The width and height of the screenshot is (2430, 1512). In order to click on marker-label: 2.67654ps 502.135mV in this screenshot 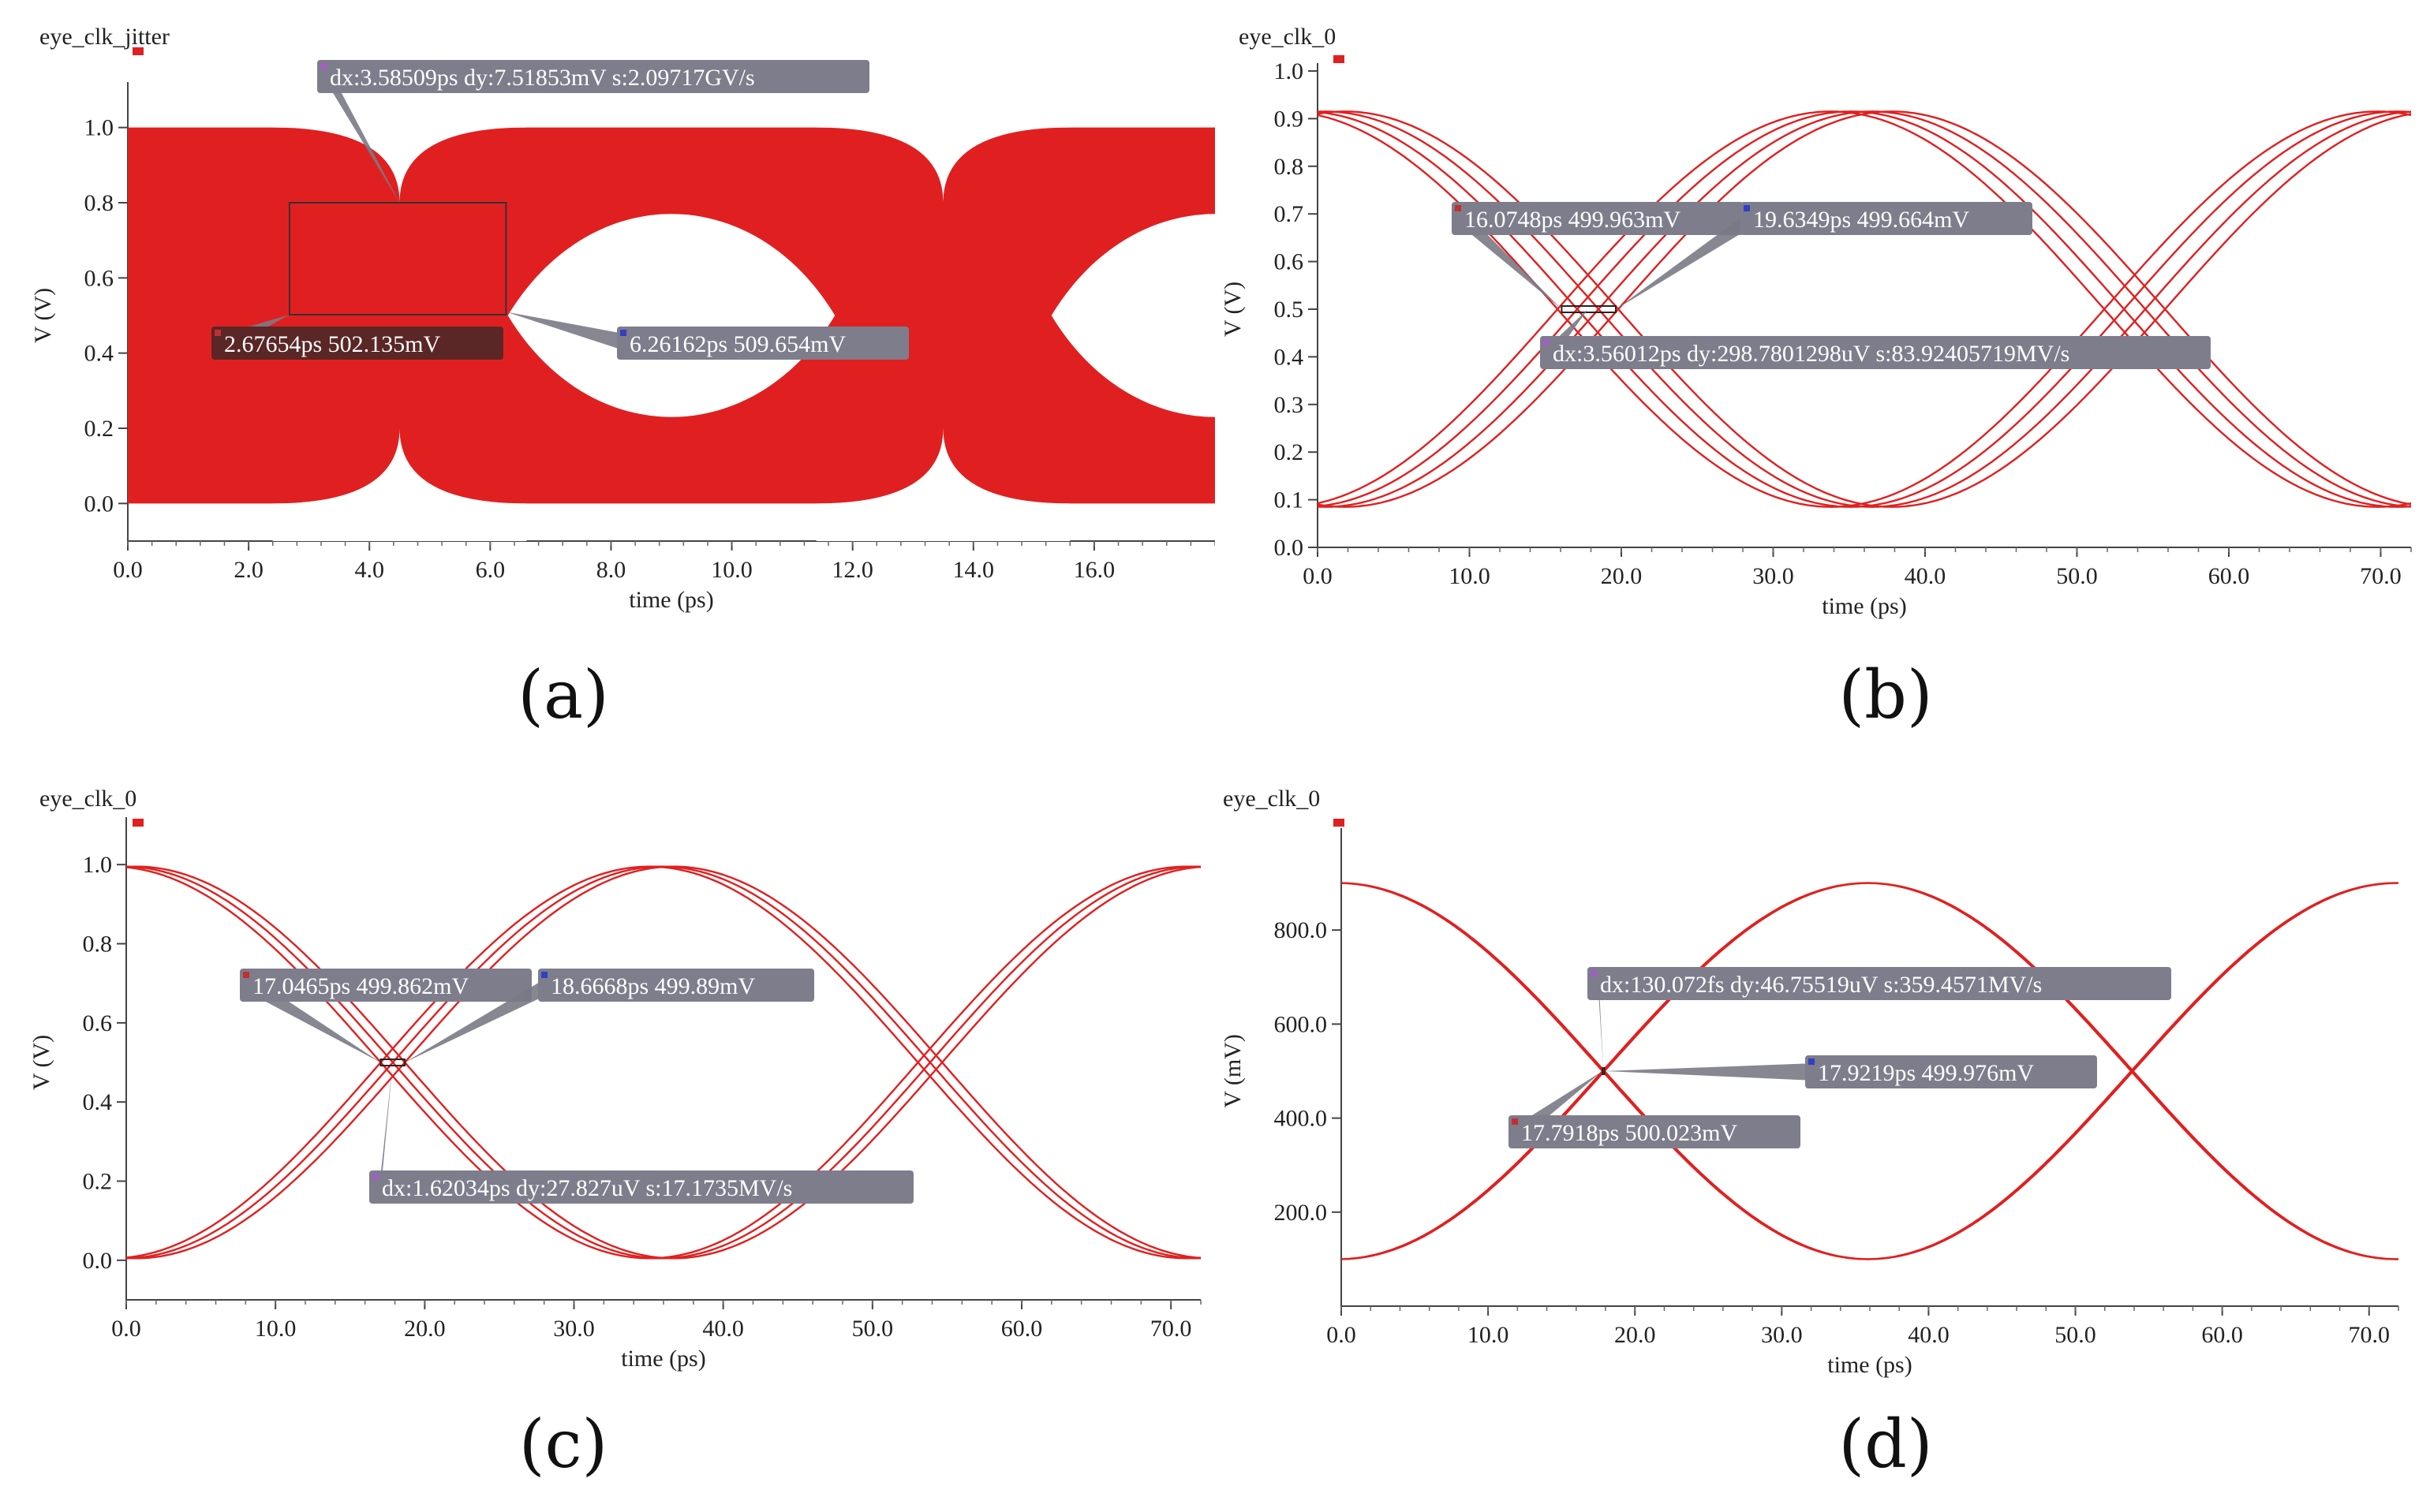, I will do `click(332, 344)`.